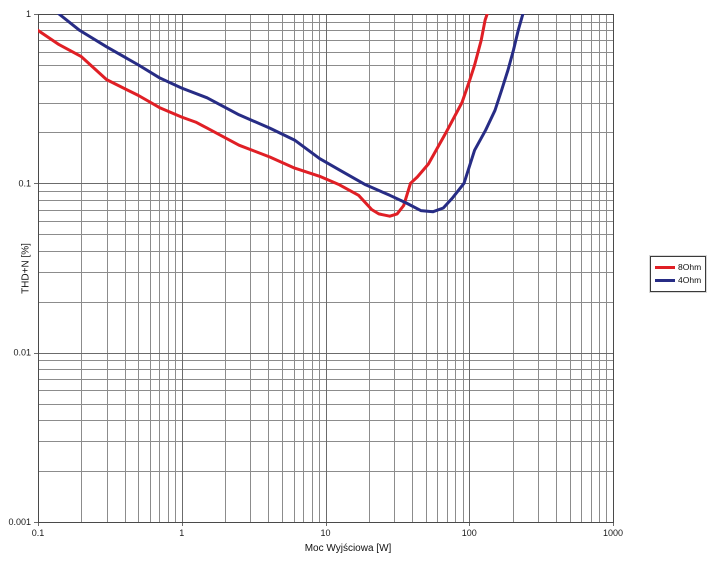 The image size is (708, 561). What do you see at coordinates (348, 548) in the screenshot?
I see `x-axis-title: Moc Wyjściowa [W]` at bounding box center [348, 548].